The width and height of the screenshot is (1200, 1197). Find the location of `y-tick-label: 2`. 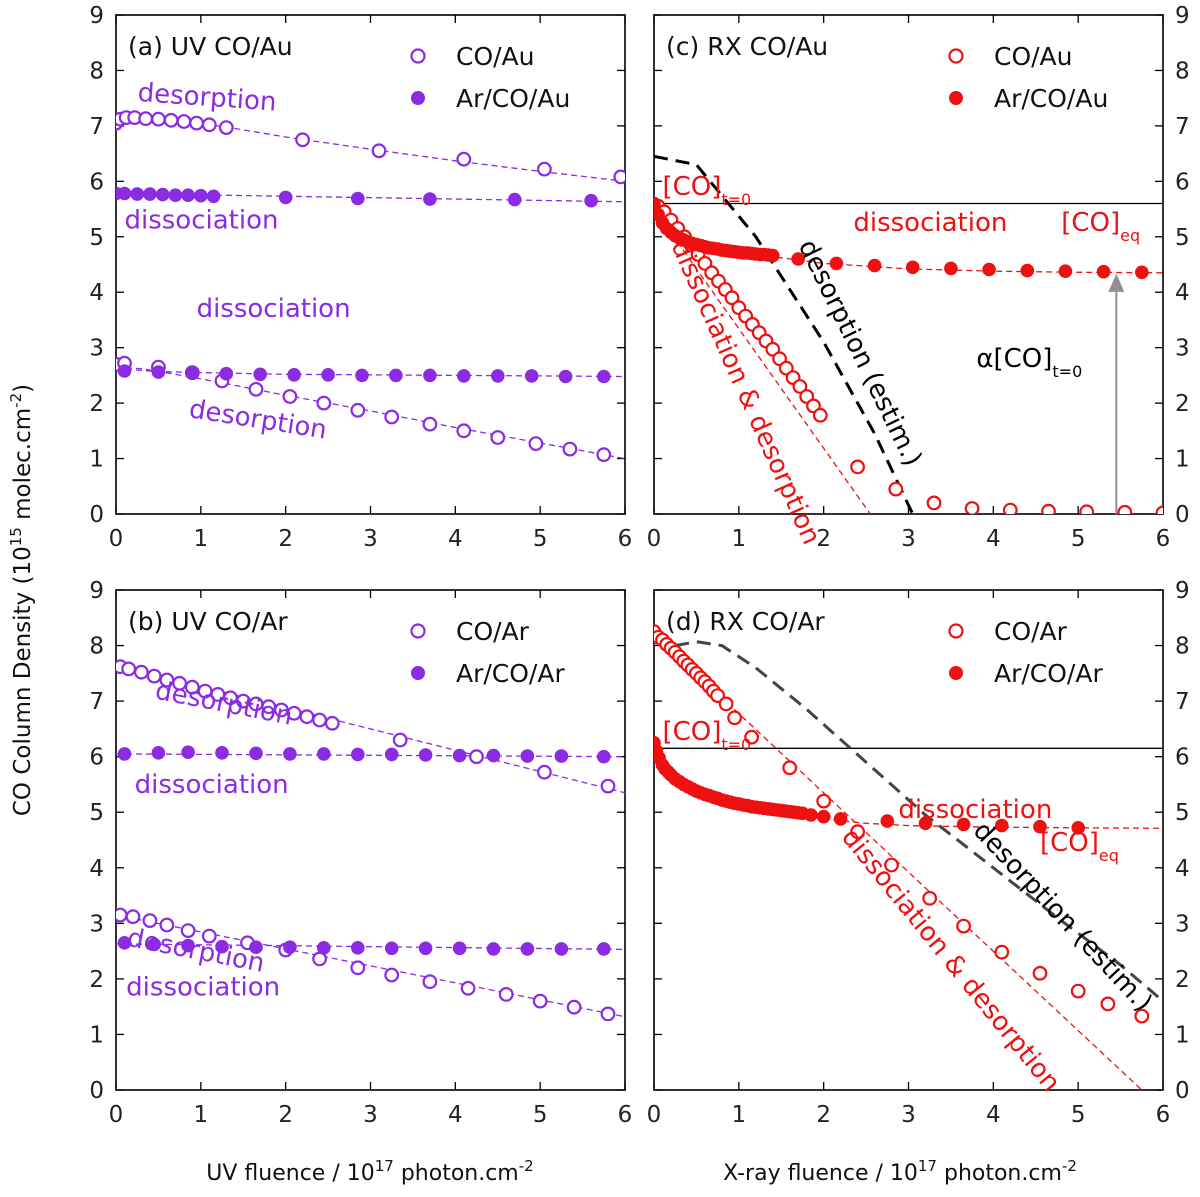

y-tick-label: 2 is located at coordinates (1182, 404).